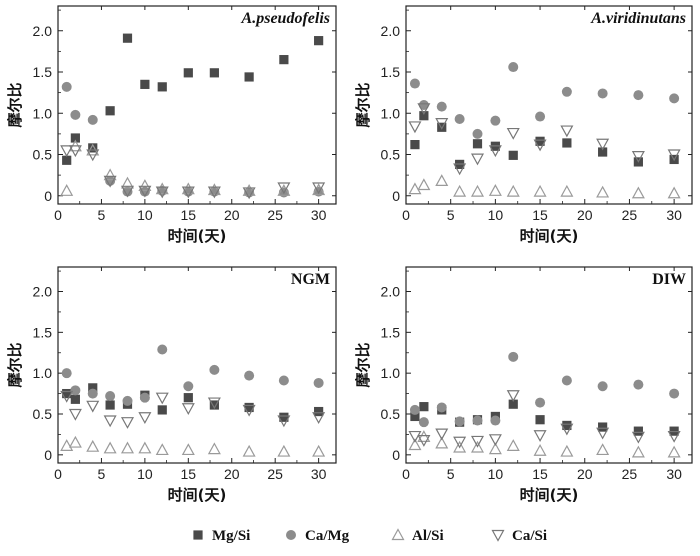 The width and height of the screenshot is (700, 556). Describe the element at coordinates (192, 139) in the screenshot. I see `series-ca-mg` at that location.